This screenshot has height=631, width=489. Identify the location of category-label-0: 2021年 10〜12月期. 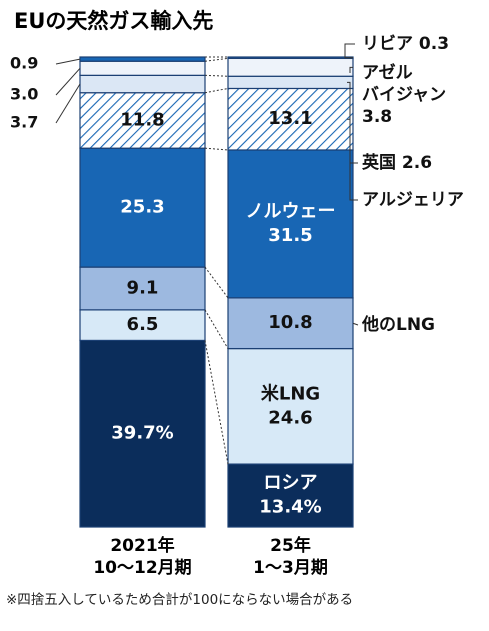
(142, 556).